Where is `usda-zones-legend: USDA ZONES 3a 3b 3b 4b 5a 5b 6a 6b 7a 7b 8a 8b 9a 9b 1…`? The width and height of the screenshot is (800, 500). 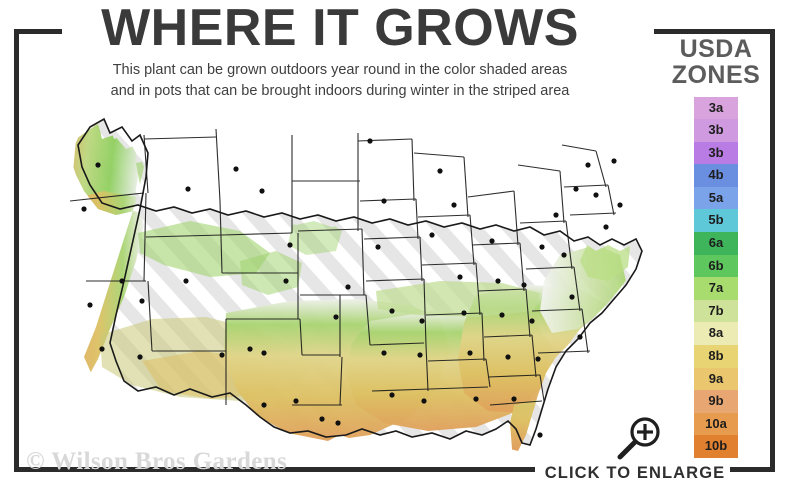
usda-zones-legend: USDA ZONES 3a 3b 3b 4b 5a 5b 6a 6b 7a 7b 8a 8b 9a 9b 1… is located at coordinates (716, 247).